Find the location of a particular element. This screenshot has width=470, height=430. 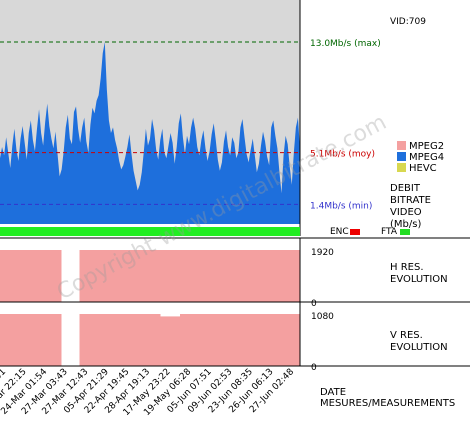

ref-label-min: 1.4Mb/s (min) is located at coordinates (341, 206).